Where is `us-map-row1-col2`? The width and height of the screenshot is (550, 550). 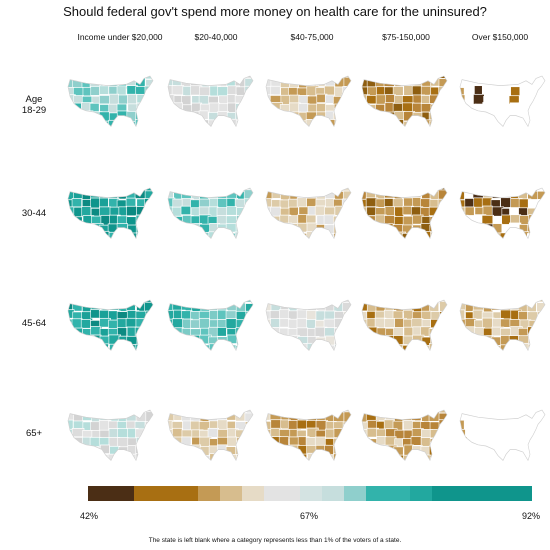 us-map-row1-col2 is located at coordinates (210, 100).